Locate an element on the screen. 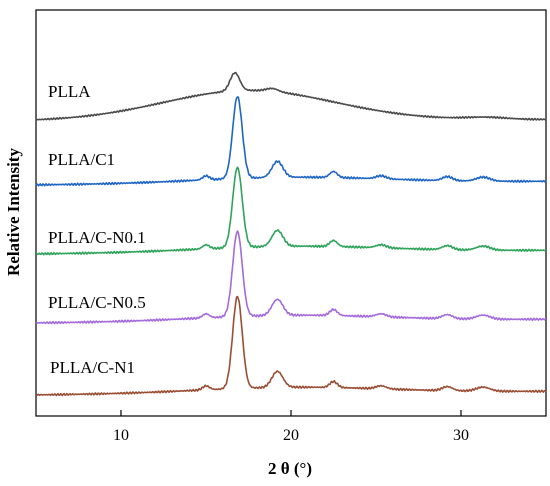 The width and height of the screenshot is (550, 486). x-tick-label: 20 is located at coordinates (291, 435).